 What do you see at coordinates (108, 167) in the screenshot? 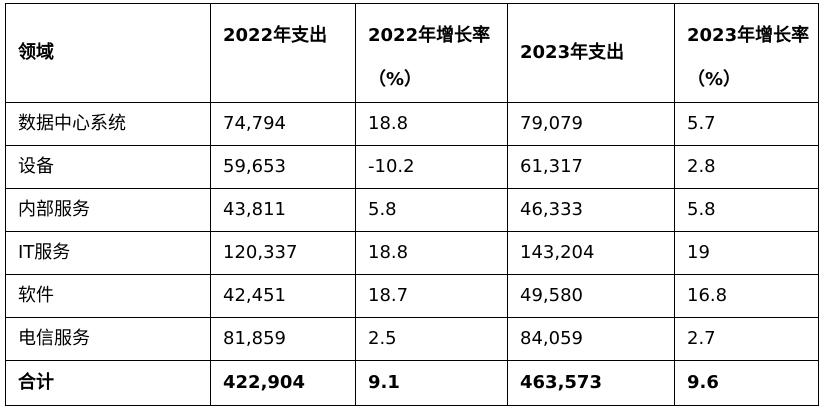
I see `cell-domain: 设备` at bounding box center [108, 167].